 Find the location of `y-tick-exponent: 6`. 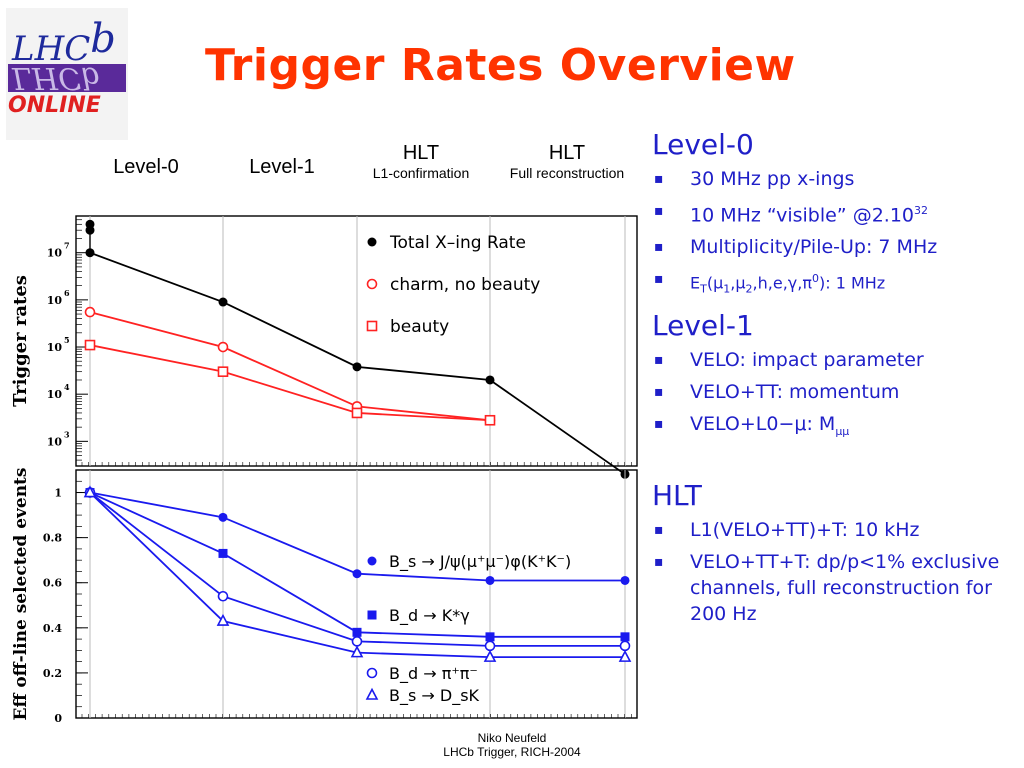

y-tick-exponent: 6 is located at coordinates (67, 293).